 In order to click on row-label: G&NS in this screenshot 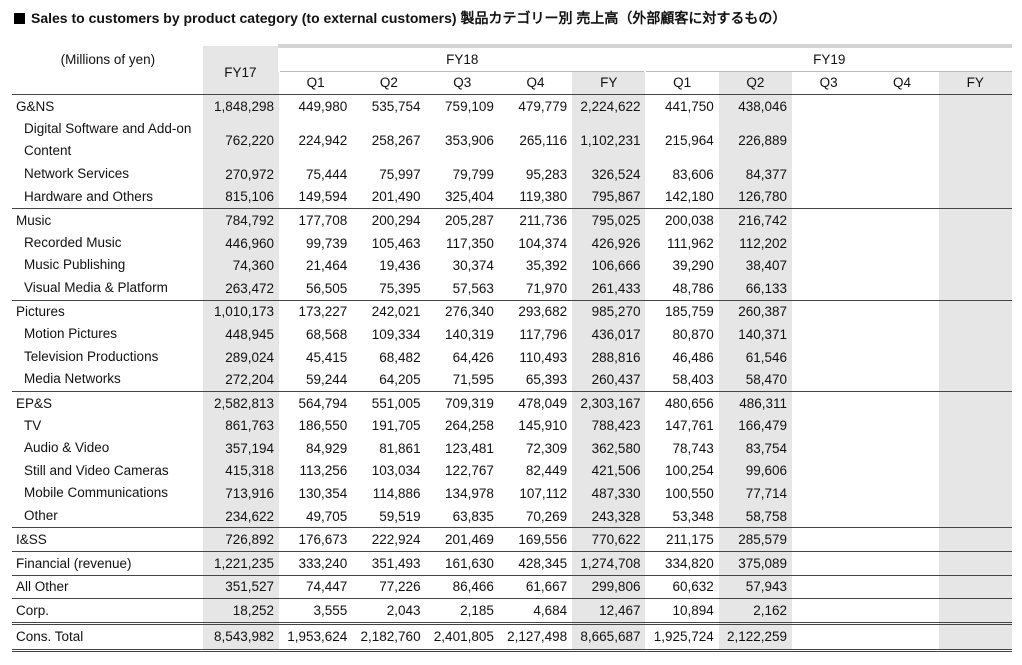, I will do `click(107, 106)`.